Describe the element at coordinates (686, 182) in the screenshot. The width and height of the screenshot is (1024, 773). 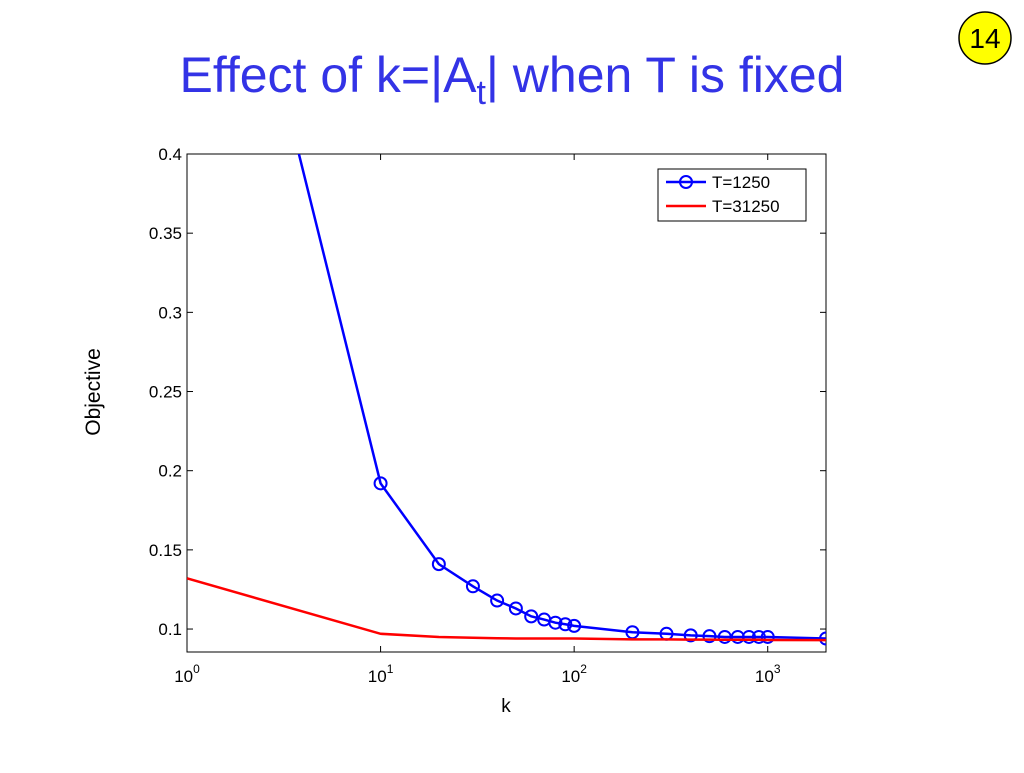
I see `legend-marker` at that location.